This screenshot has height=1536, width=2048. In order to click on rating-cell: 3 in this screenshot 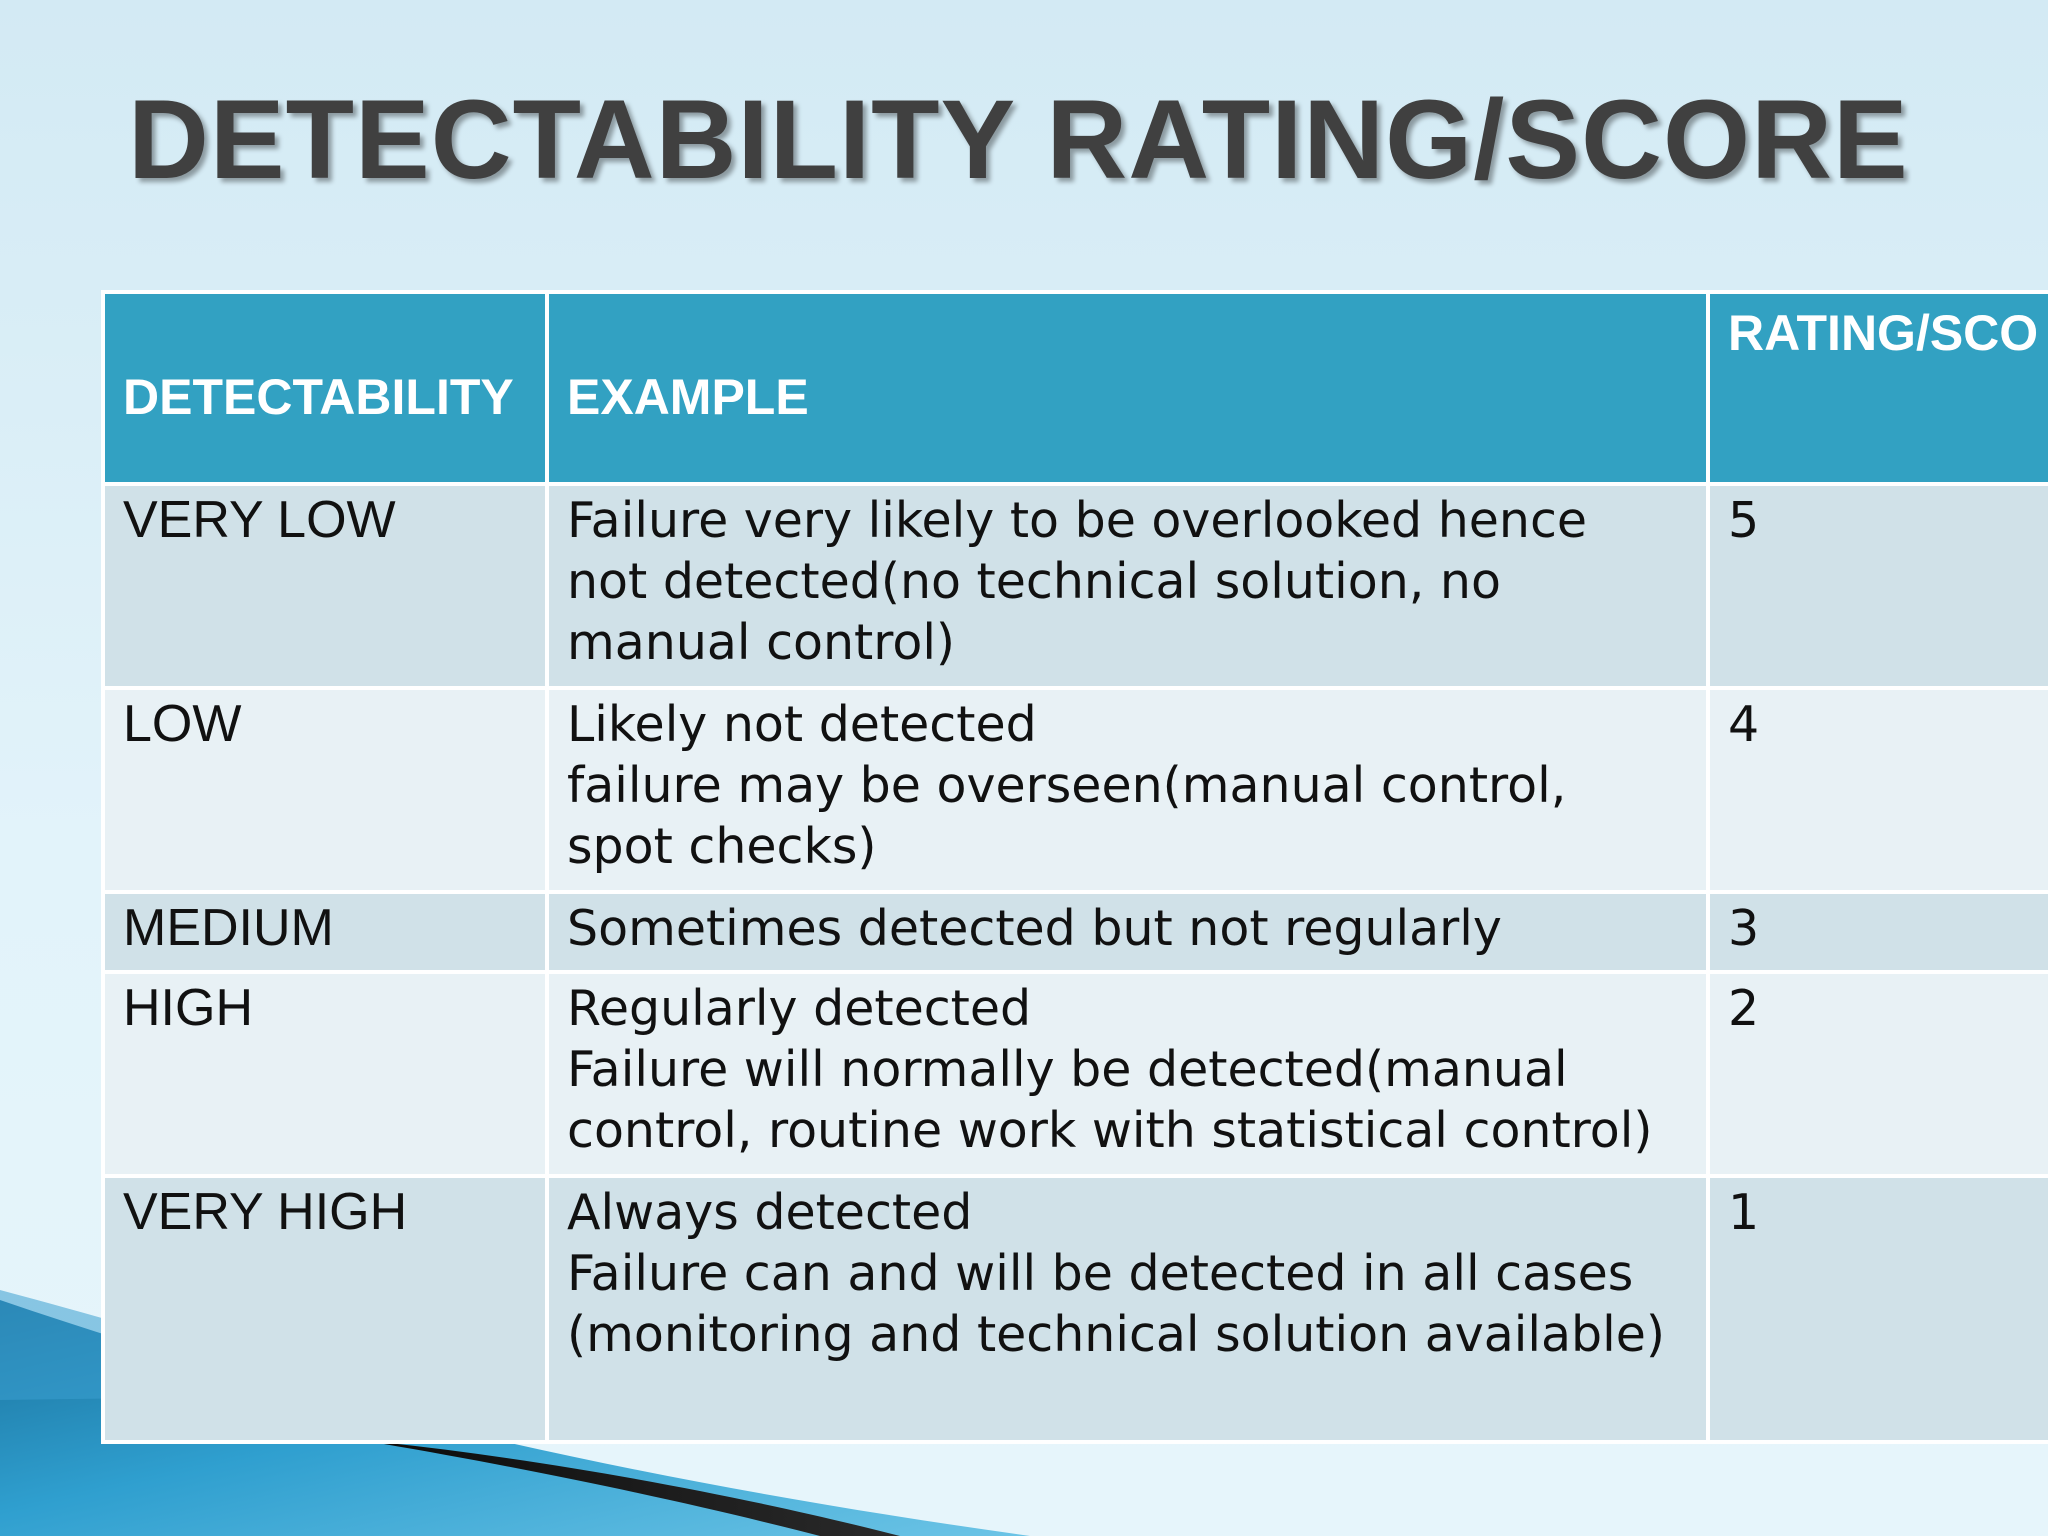, I will do `click(1877, 932)`.